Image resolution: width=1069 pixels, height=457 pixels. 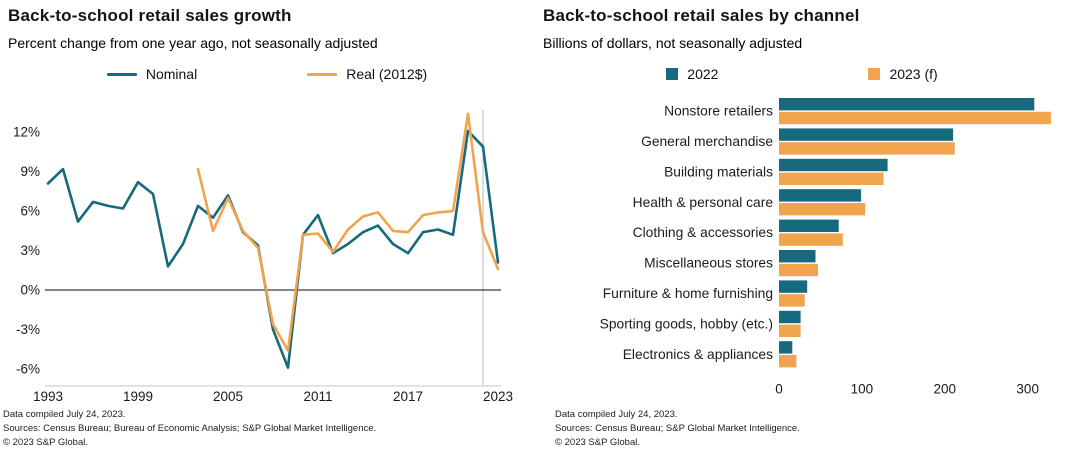 What do you see at coordinates (28, 329) in the screenshot?
I see `y-axis-tick-label: -3%` at bounding box center [28, 329].